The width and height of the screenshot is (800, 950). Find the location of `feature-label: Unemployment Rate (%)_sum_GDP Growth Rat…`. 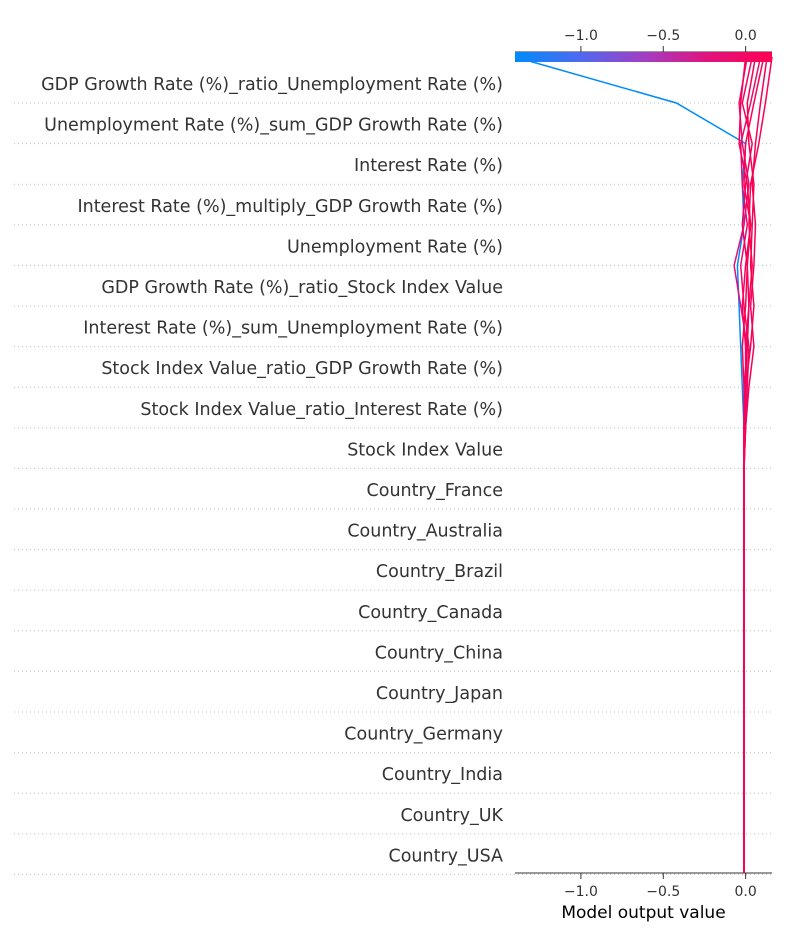

feature-label: Unemployment Rate (%)_sum_GDP Growth Rat… is located at coordinates (273, 126).